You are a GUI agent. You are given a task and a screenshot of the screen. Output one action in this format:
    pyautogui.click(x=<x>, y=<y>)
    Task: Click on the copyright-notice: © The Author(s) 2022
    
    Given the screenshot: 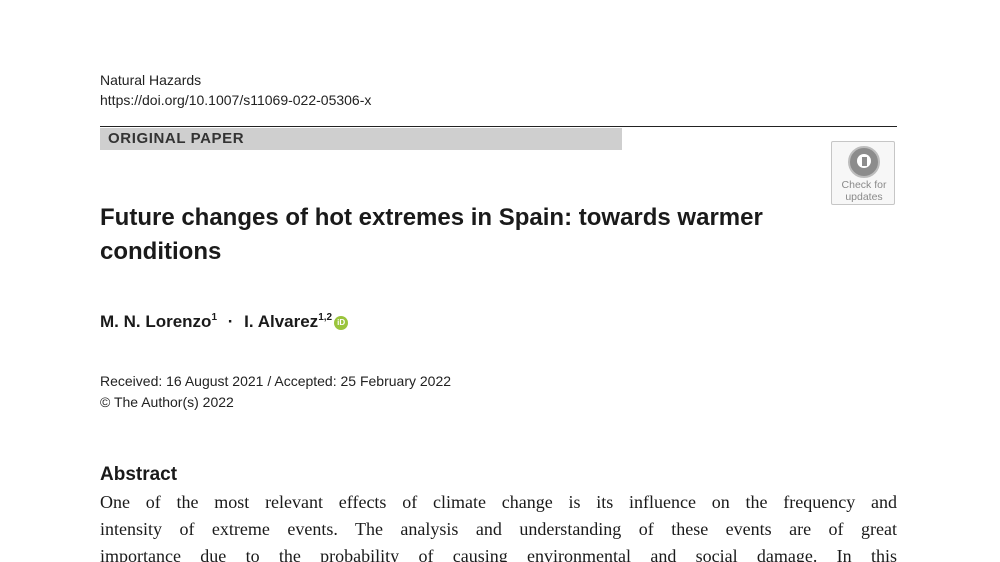 What is the action you would take?
    pyautogui.click(x=167, y=402)
    